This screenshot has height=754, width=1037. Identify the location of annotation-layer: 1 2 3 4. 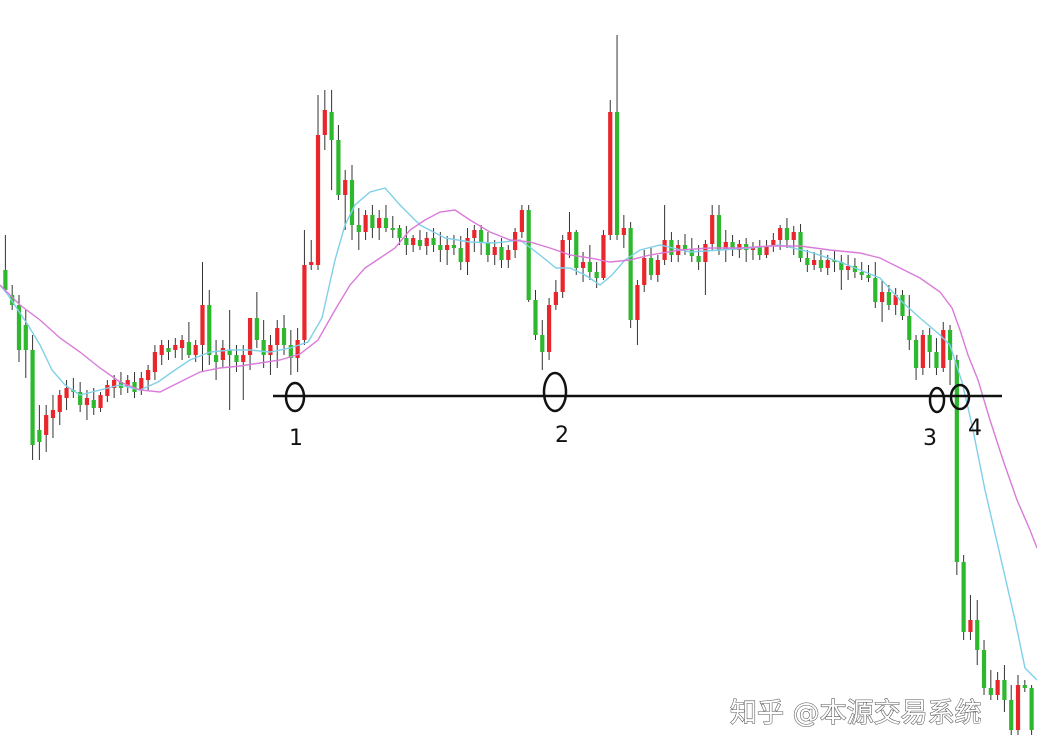
(633, 411).